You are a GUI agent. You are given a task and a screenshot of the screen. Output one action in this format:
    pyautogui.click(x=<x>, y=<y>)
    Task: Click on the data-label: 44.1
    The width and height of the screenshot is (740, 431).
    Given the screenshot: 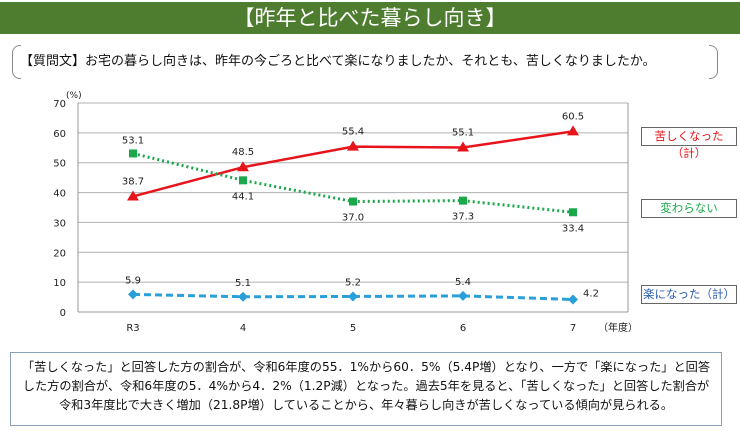 What is the action you would take?
    pyautogui.click(x=243, y=196)
    